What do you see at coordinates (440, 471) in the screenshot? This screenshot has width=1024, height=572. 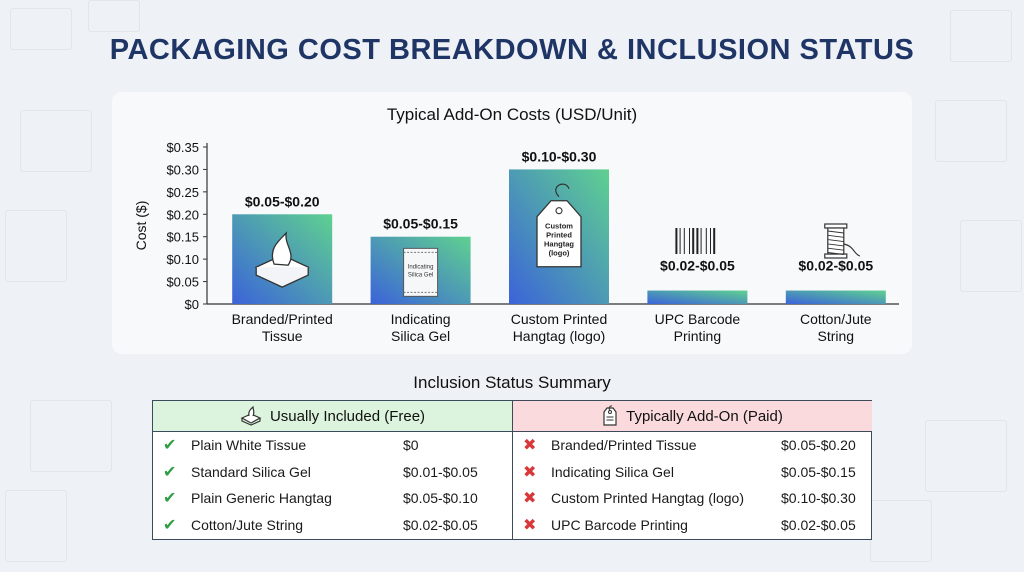 I see `summary-item-value: $0.01-$0.05` at bounding box center [440, 471].